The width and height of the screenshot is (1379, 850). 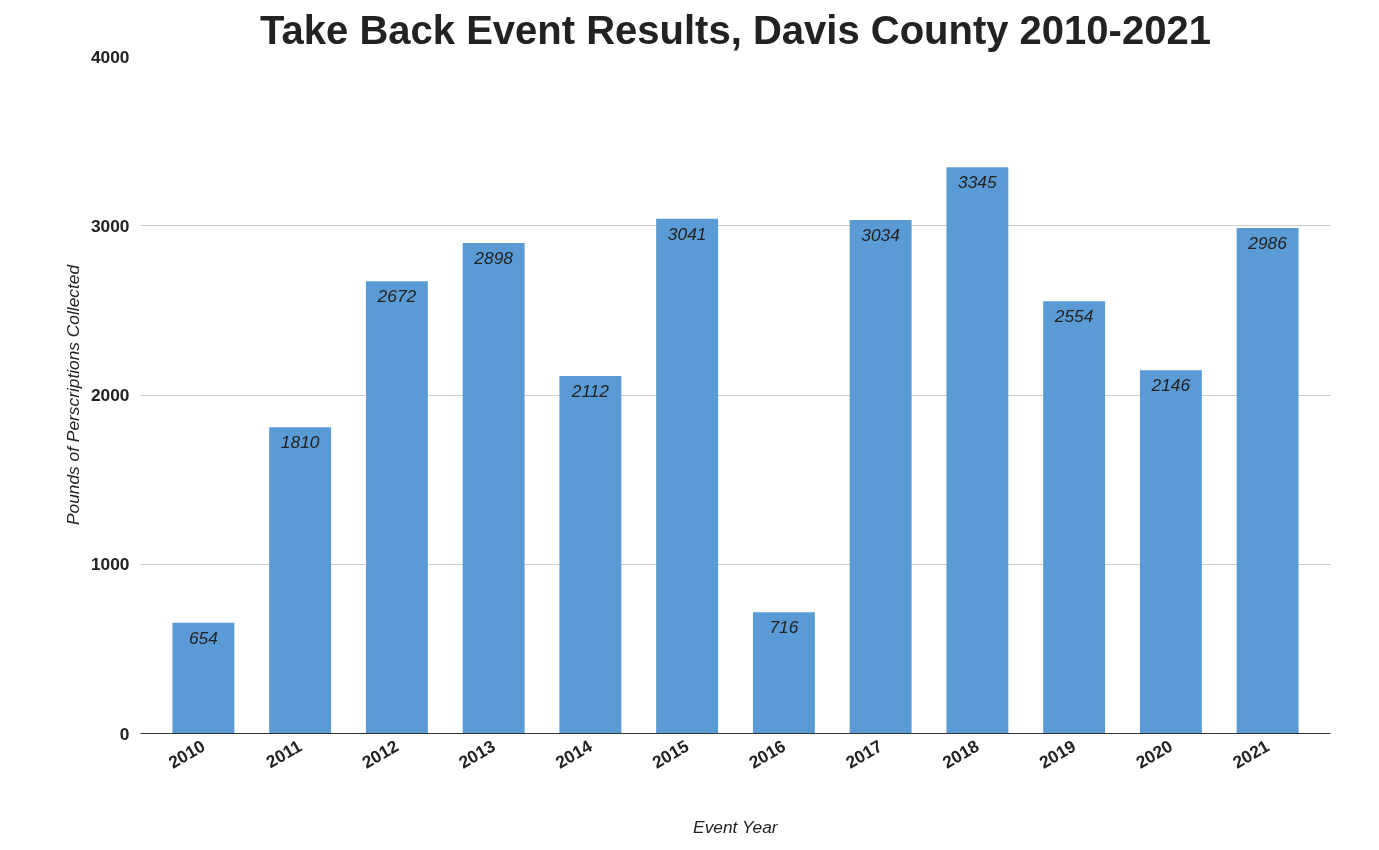 I want to click on data-label: 716, so click(x=784, y=627).